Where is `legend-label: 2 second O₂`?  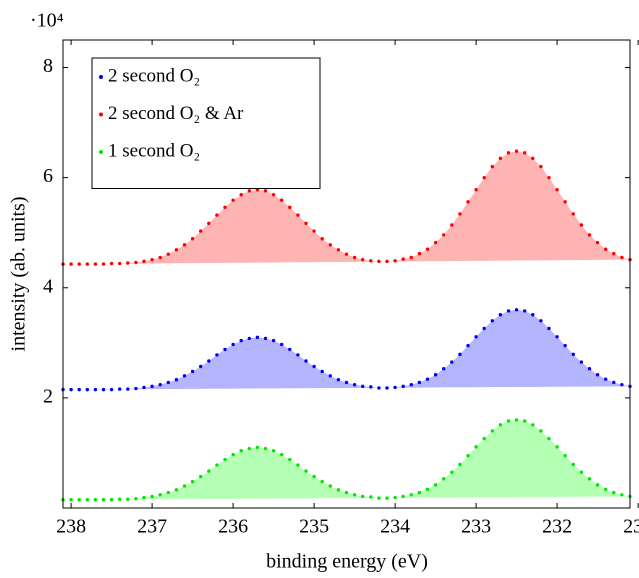 legend-label: 2 second O₂ is located at coordinates (154, 75).